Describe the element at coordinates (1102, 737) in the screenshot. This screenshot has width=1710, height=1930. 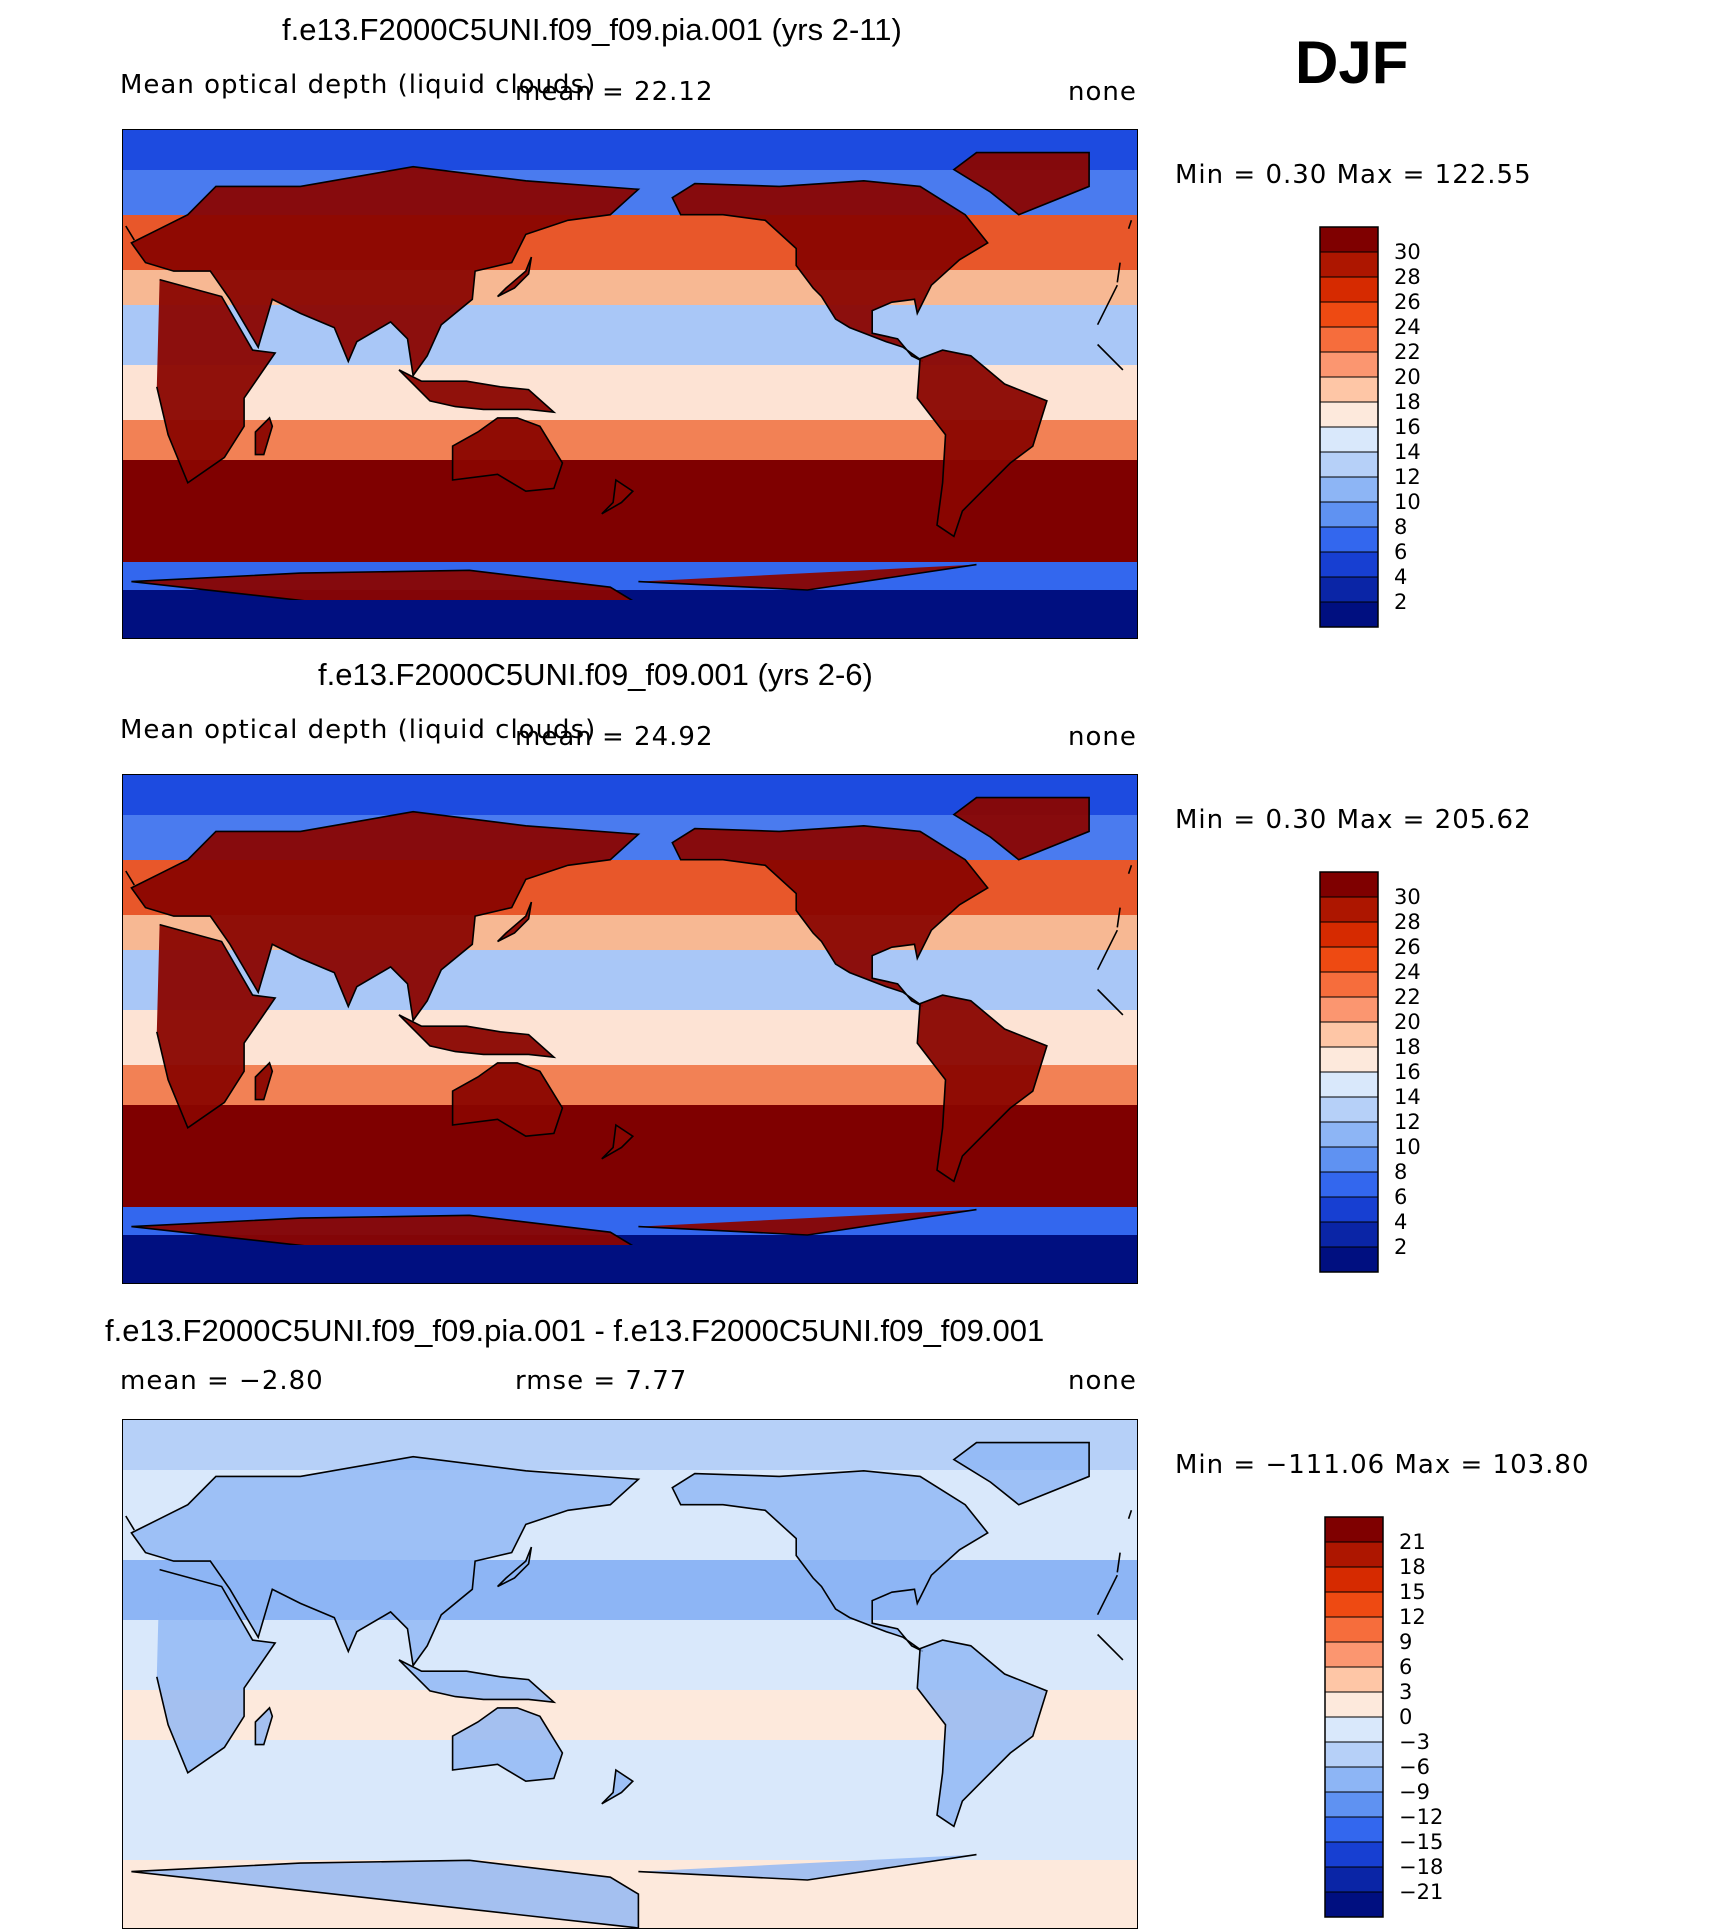
I see `panel-2-units-label: none` at that location.